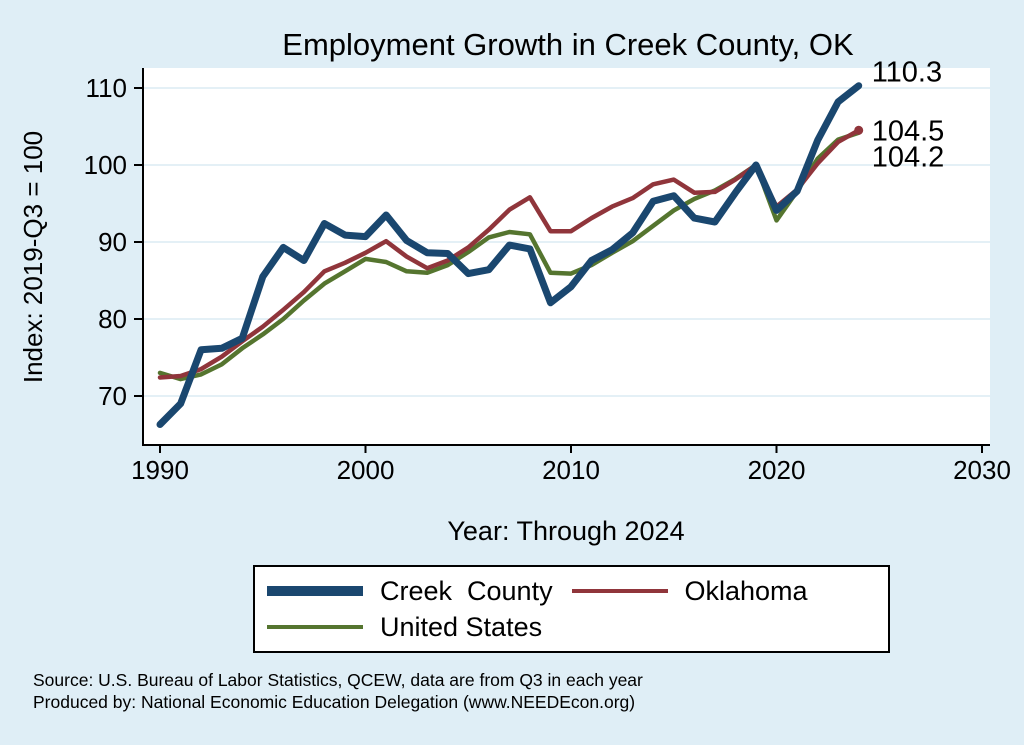 The height and width of the screenshot is (745, 1024). I want to click on end-label: 104.5, so click(908, 131).